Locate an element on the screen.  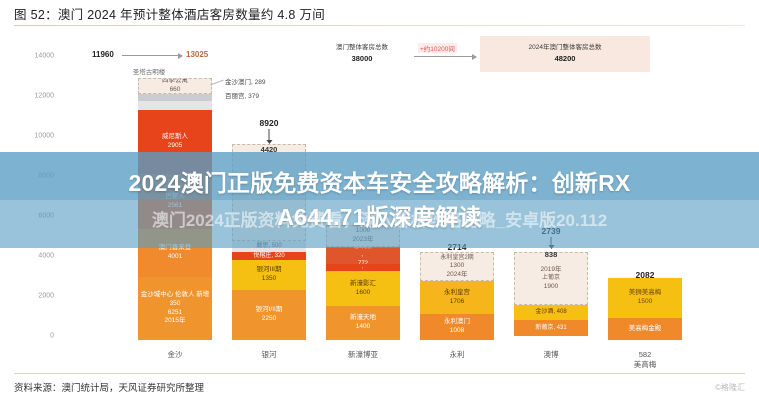
y-tick-12000: 12000 is located at coordinates (44, 96).